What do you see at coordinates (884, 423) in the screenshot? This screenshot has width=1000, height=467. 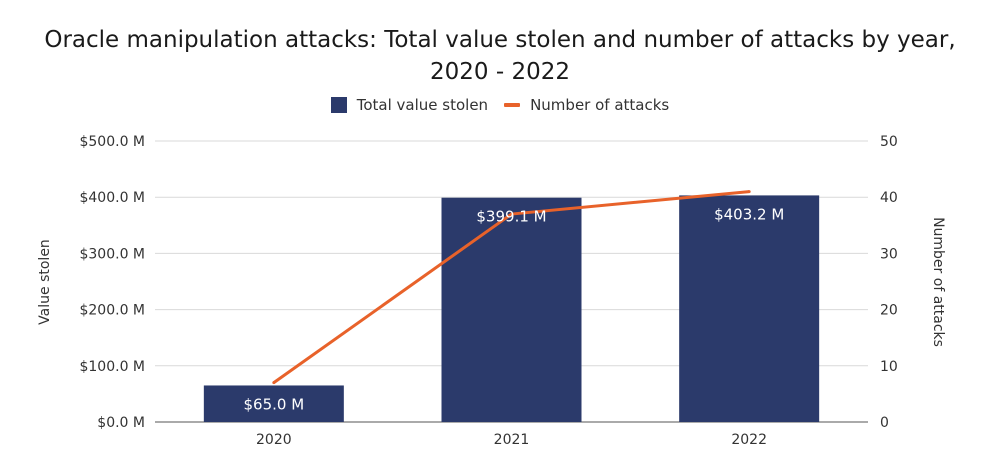 I see `y-tick-label-right: 0` at bounding box center [884, 423].